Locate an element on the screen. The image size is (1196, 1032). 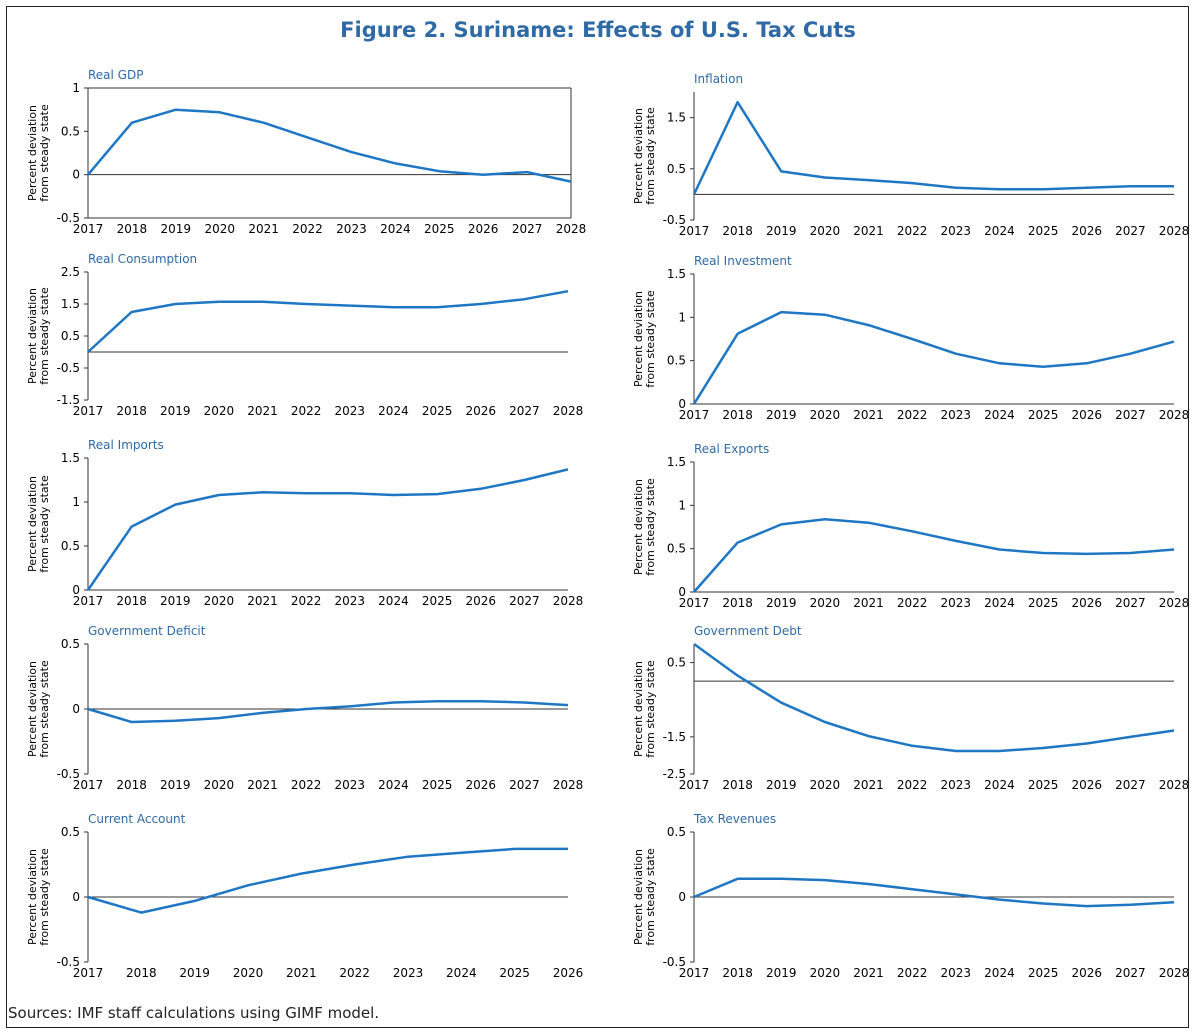
y-tick-label: -2.5 is located at coordinates (674, 774).